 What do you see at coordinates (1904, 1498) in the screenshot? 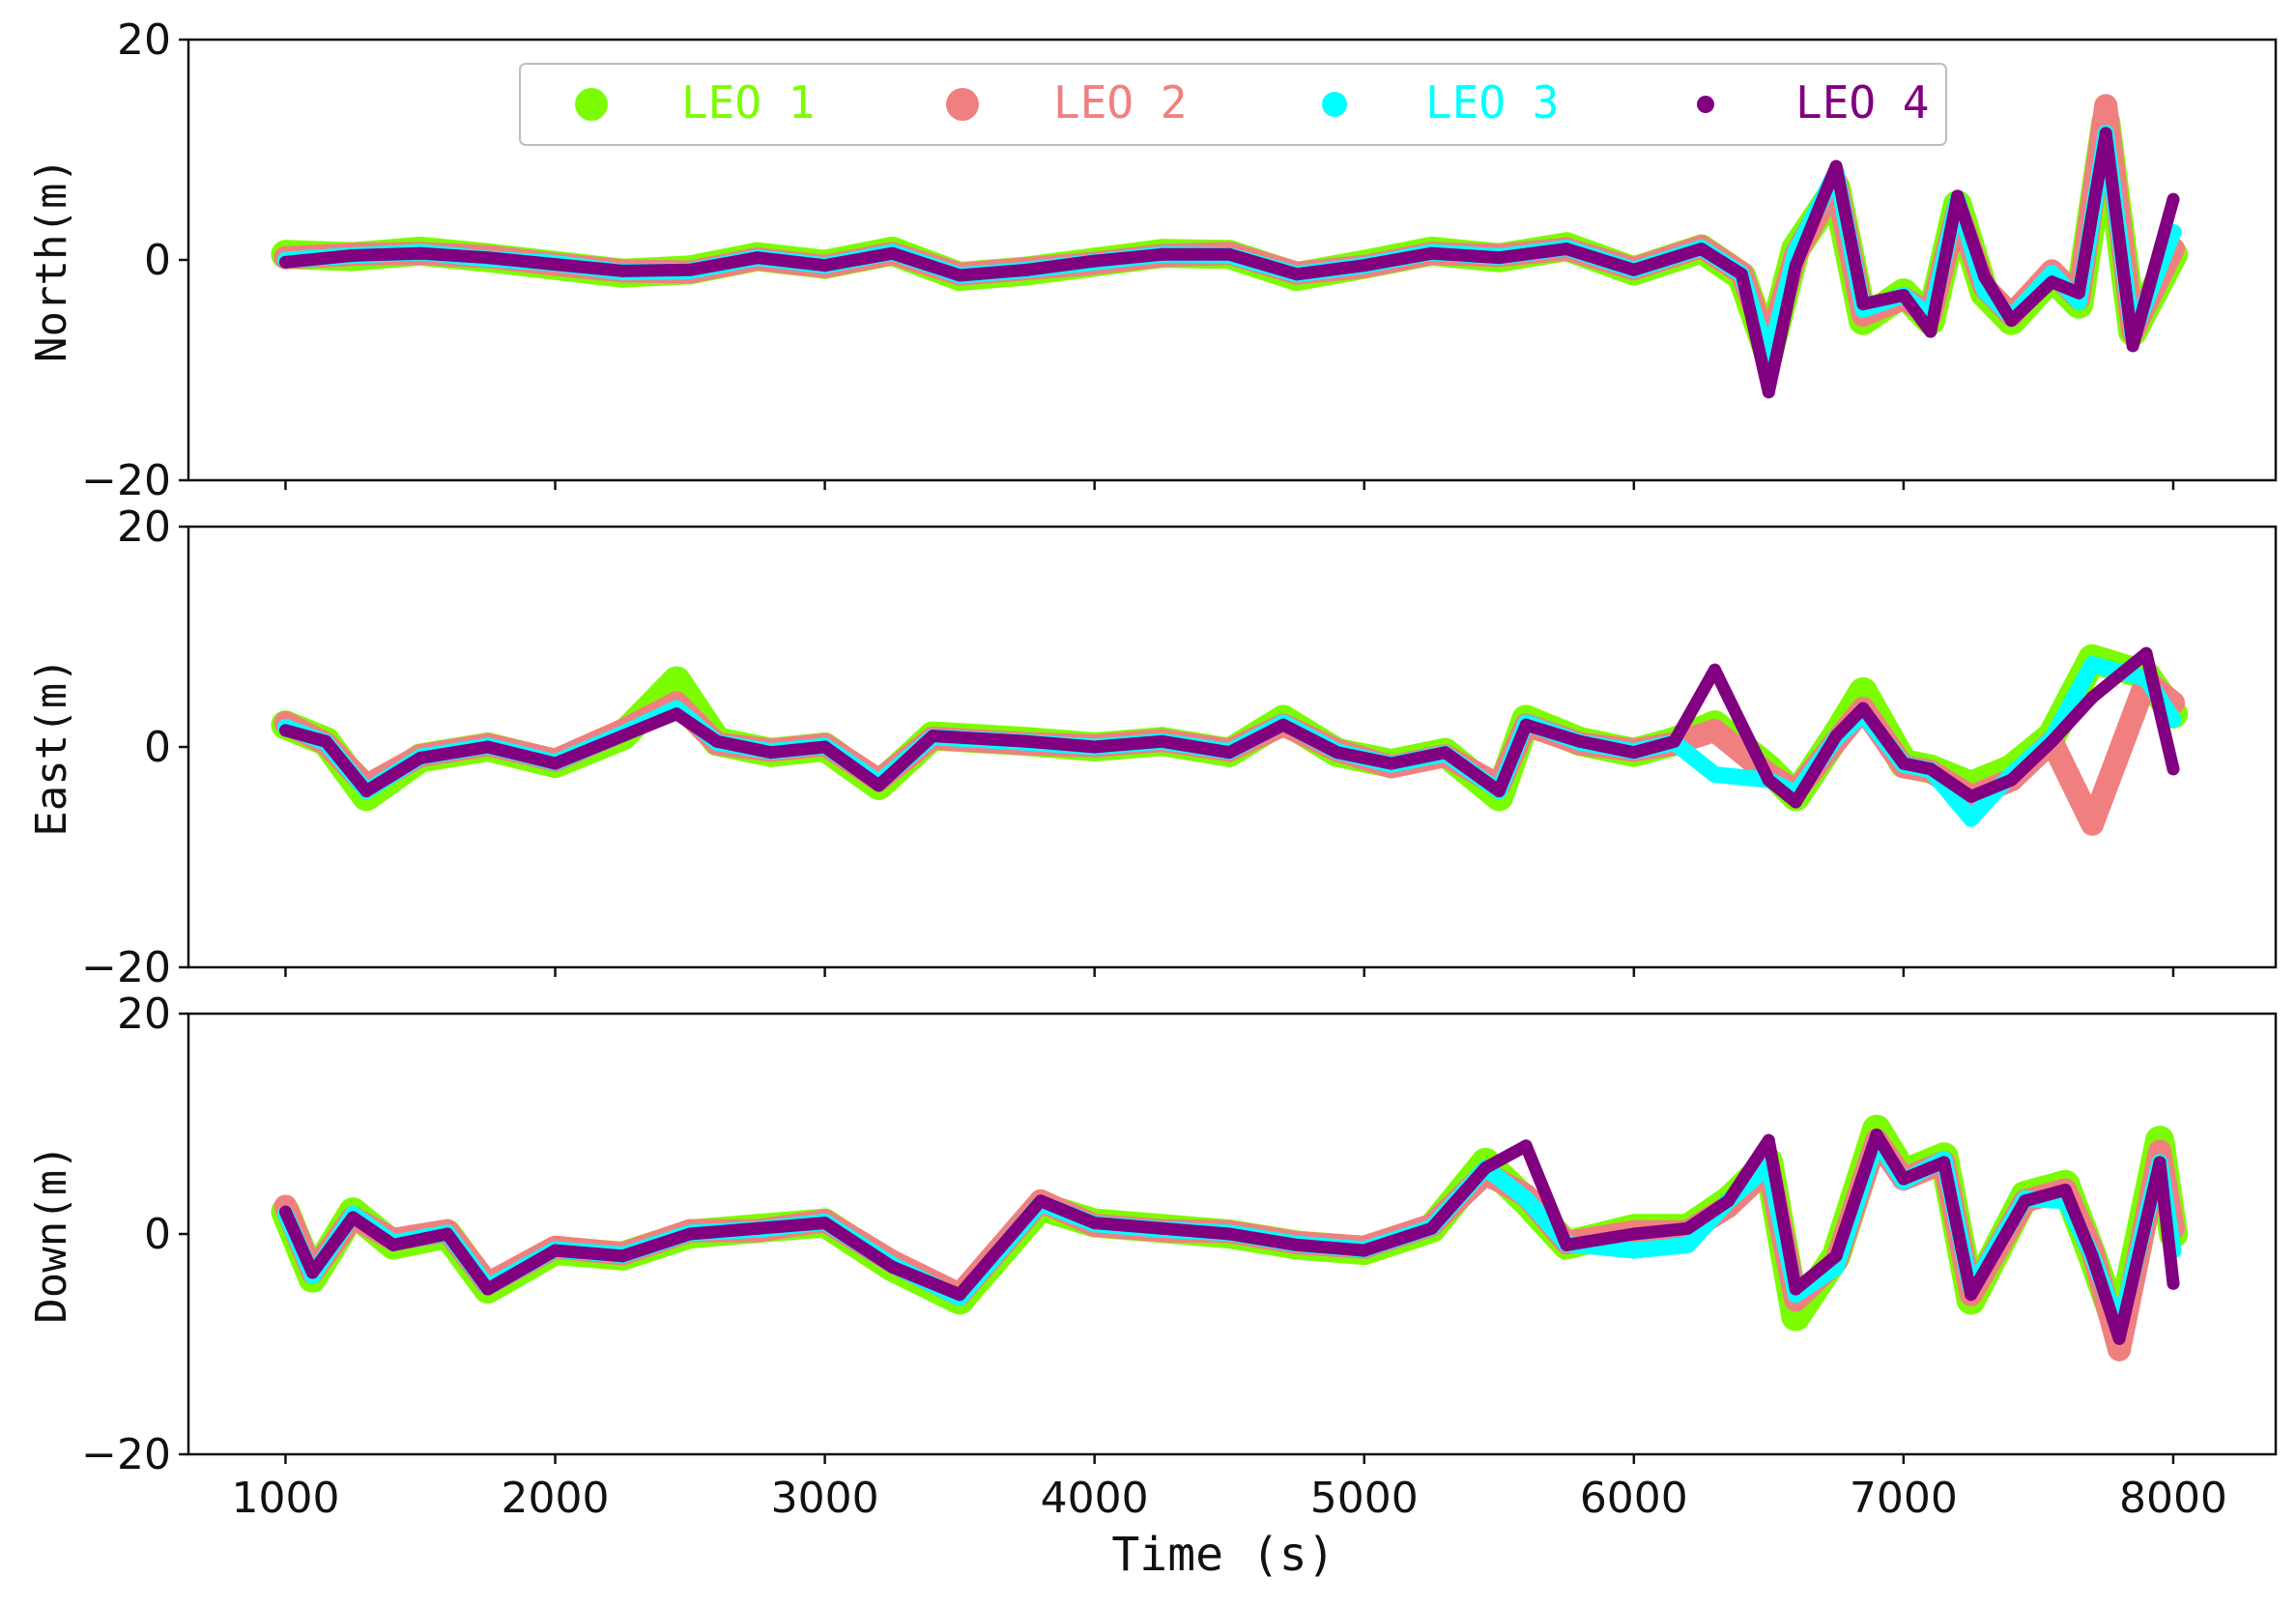
I see `x-tick-label: 7000` at bounding box center [1904, 1498].